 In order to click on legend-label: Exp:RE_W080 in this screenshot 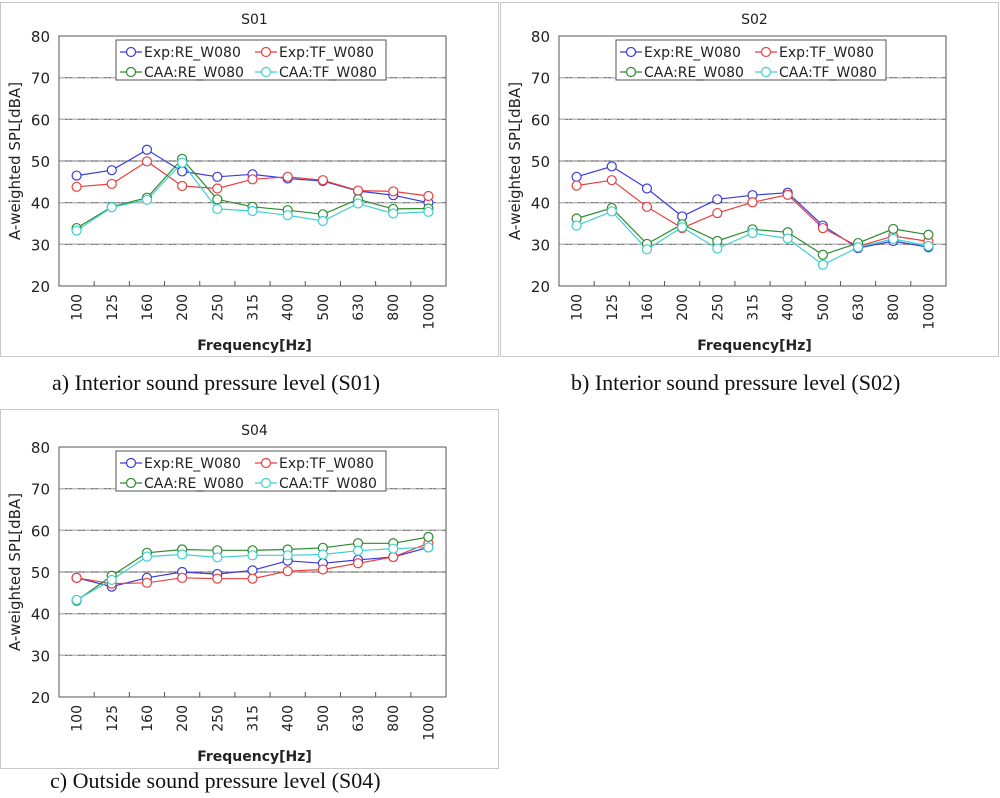, I will do `click(192, 464)`.